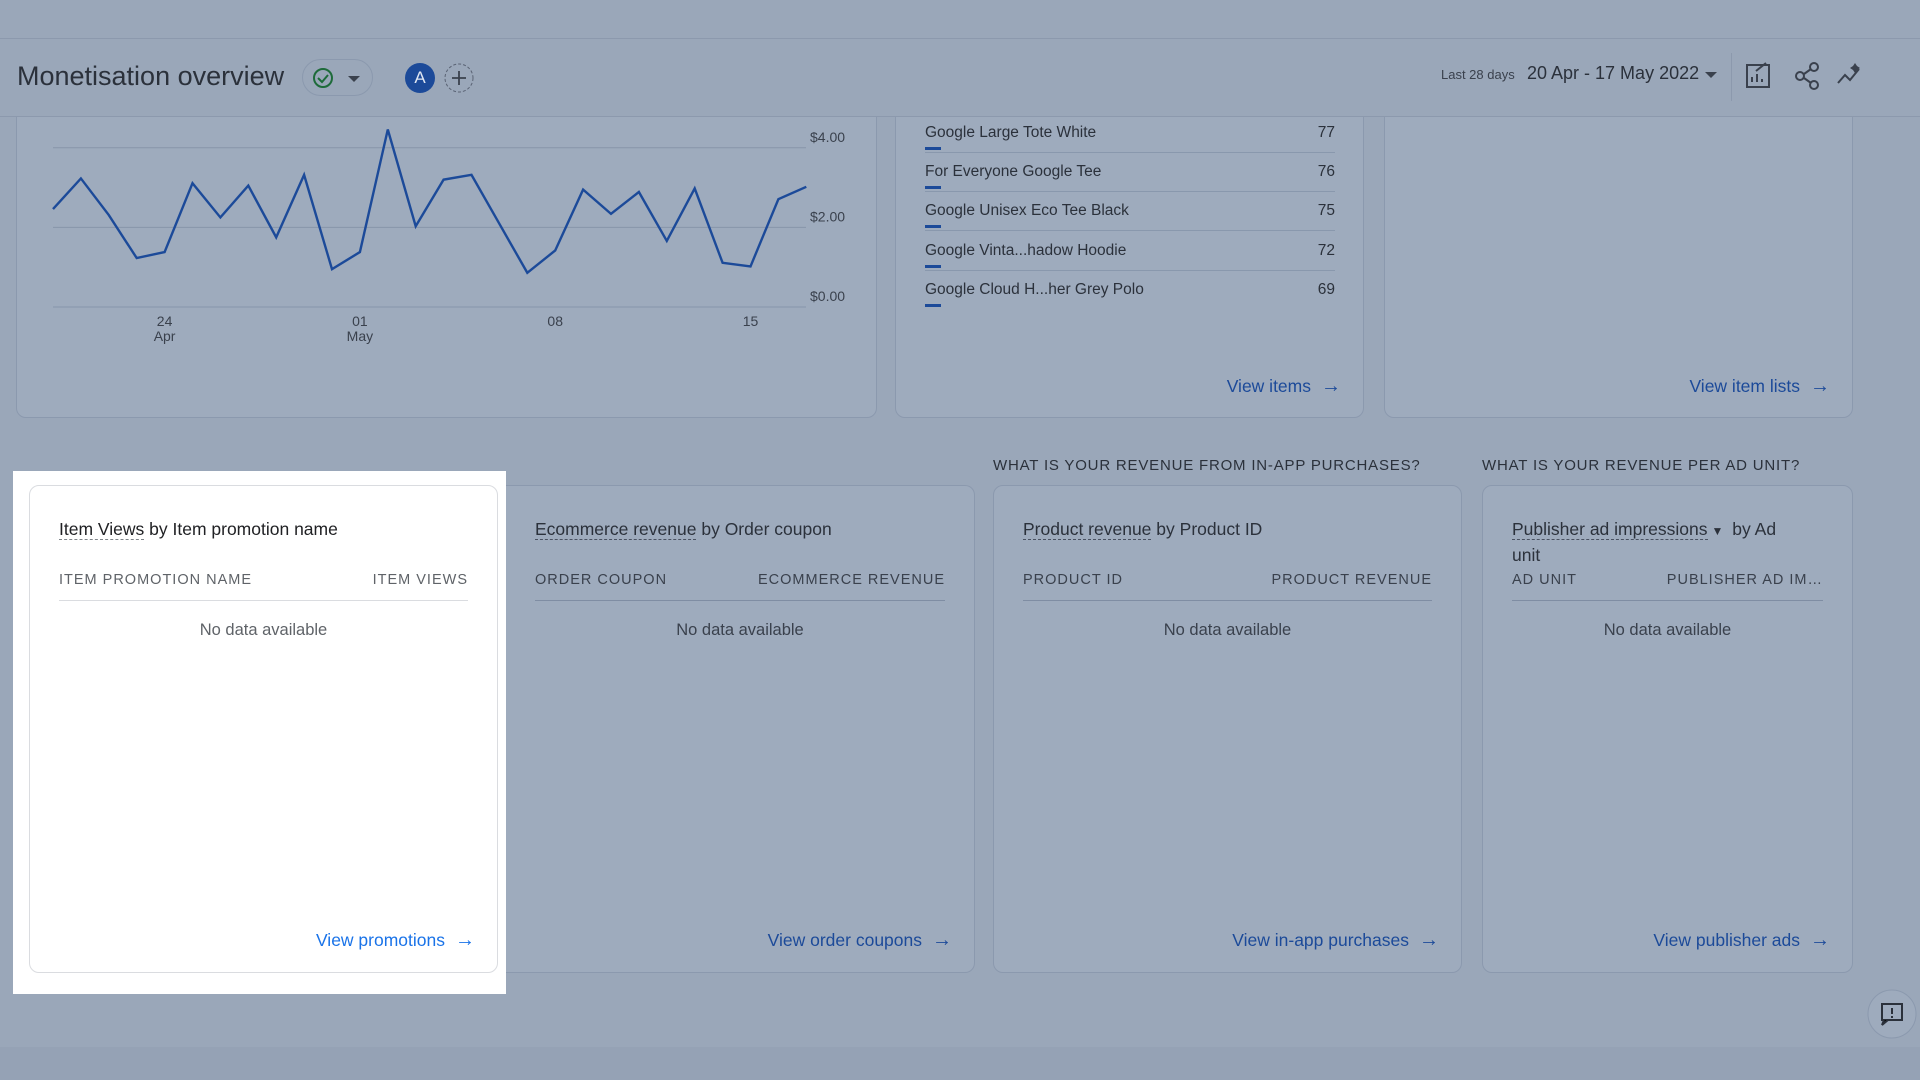 This screenshot has width=1920, height=1080. Describe the element at coordinates (420, 580) in the screenshot. I see `column-header: ITEM VIEWS` at that location.